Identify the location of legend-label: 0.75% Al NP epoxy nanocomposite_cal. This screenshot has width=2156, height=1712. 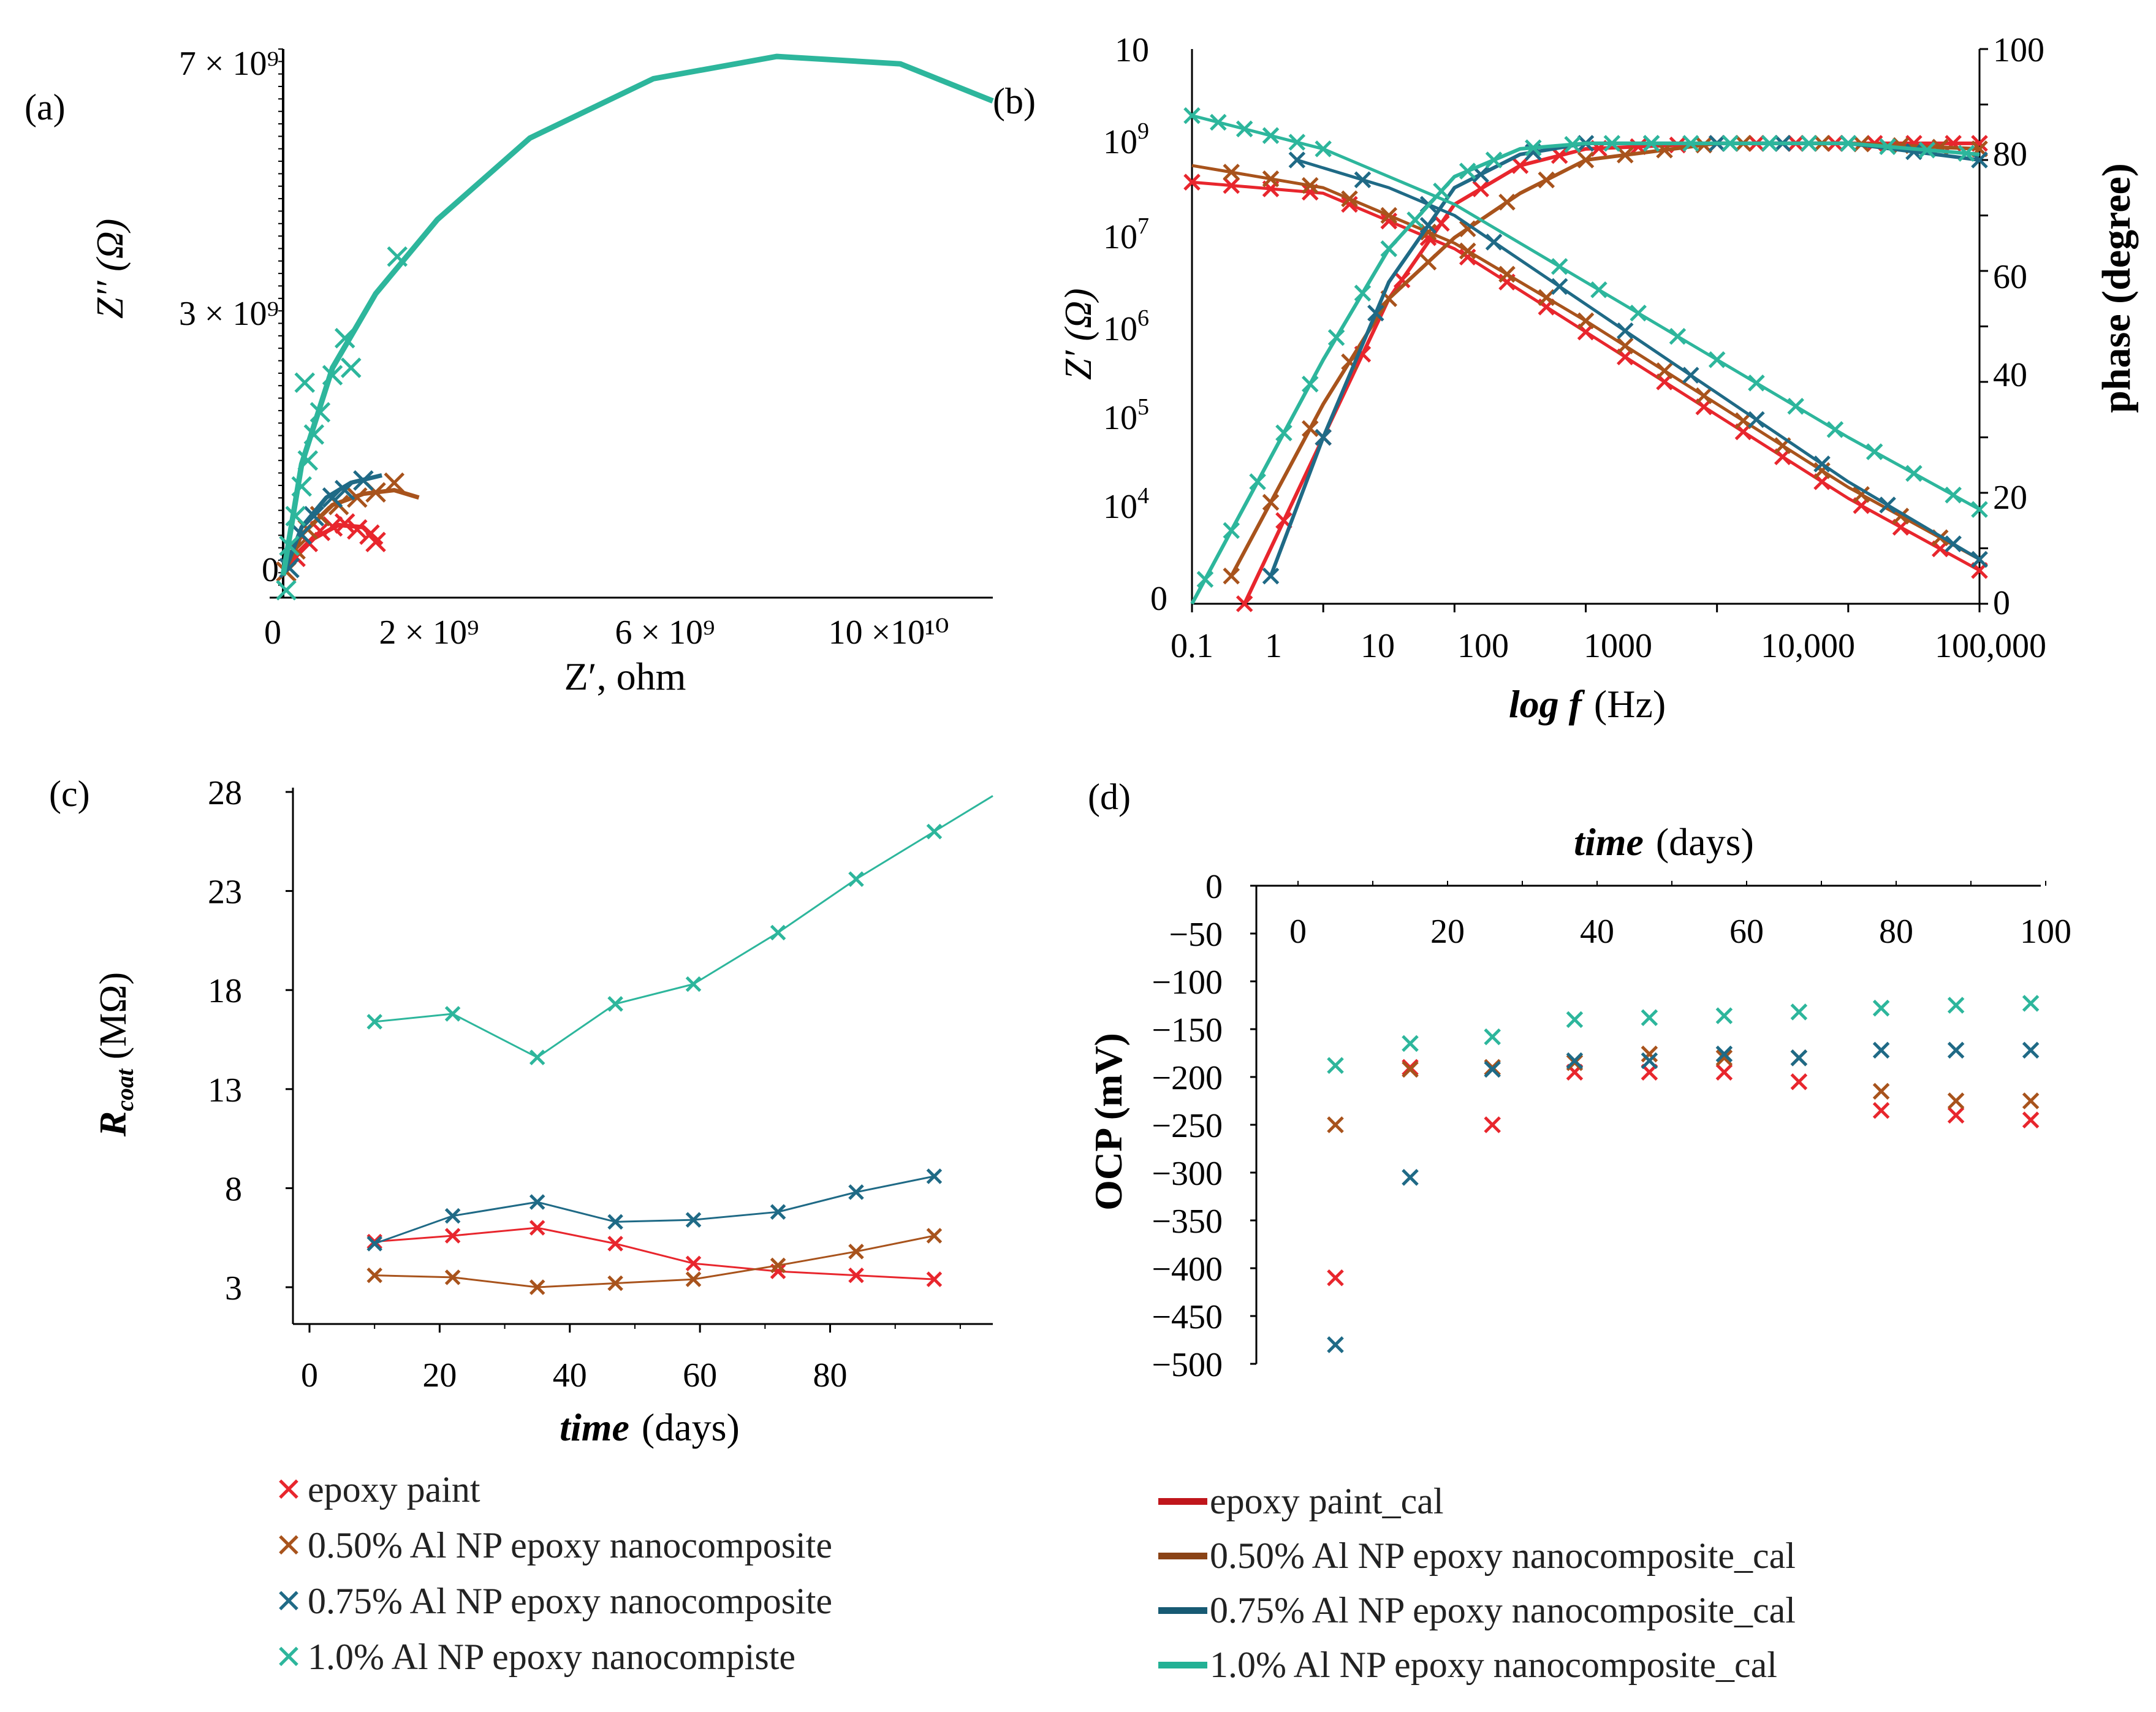
(1503, 1610).